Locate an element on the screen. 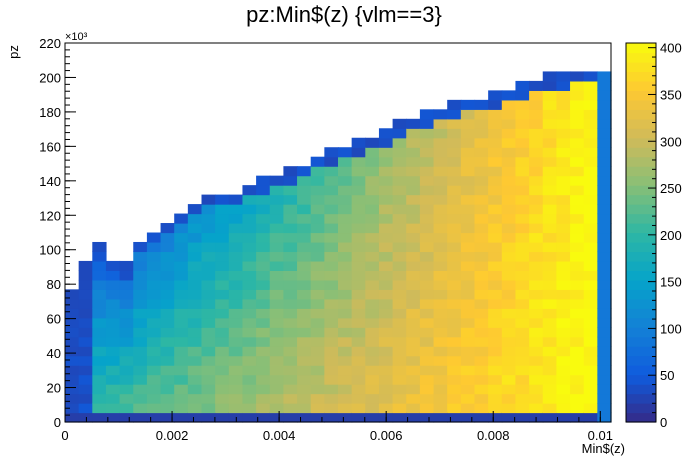 The width and height of the screenshot is (688, 466). y-tick-label: 20 is located at coordinates (54, 388).